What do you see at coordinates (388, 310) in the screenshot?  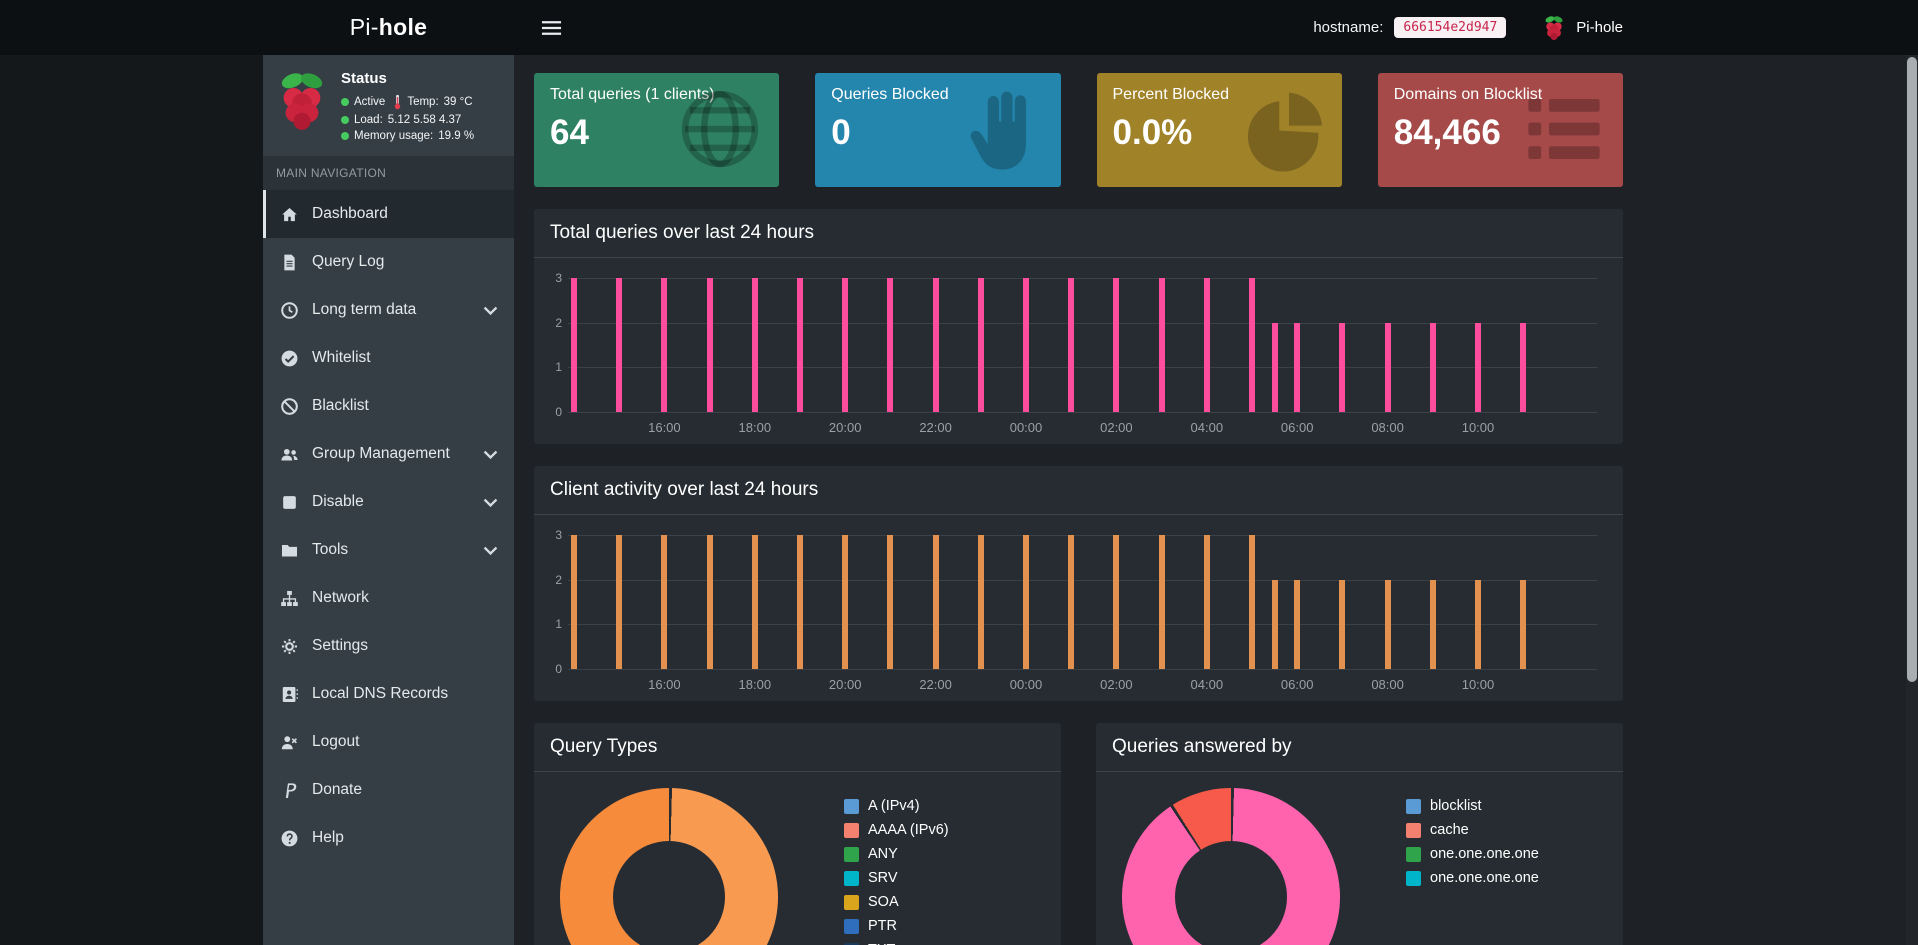 I see `sidebar-item-long-term-data: Long term data` at bounding box center [388, 310].